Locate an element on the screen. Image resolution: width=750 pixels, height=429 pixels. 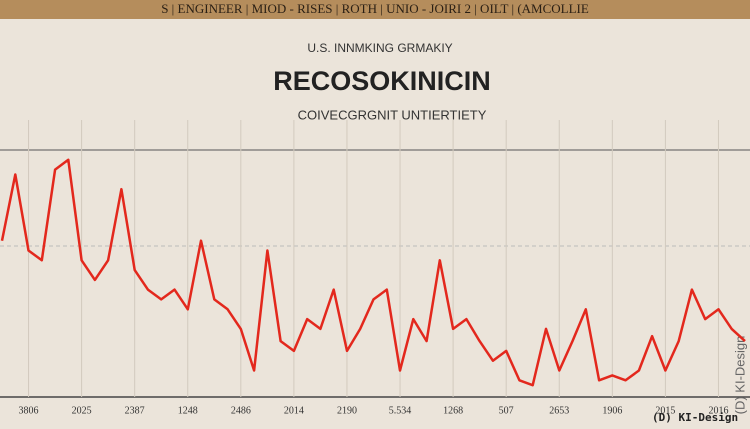
watermark-vertical: (D) KI-Design is located at coordinates (739, 375).